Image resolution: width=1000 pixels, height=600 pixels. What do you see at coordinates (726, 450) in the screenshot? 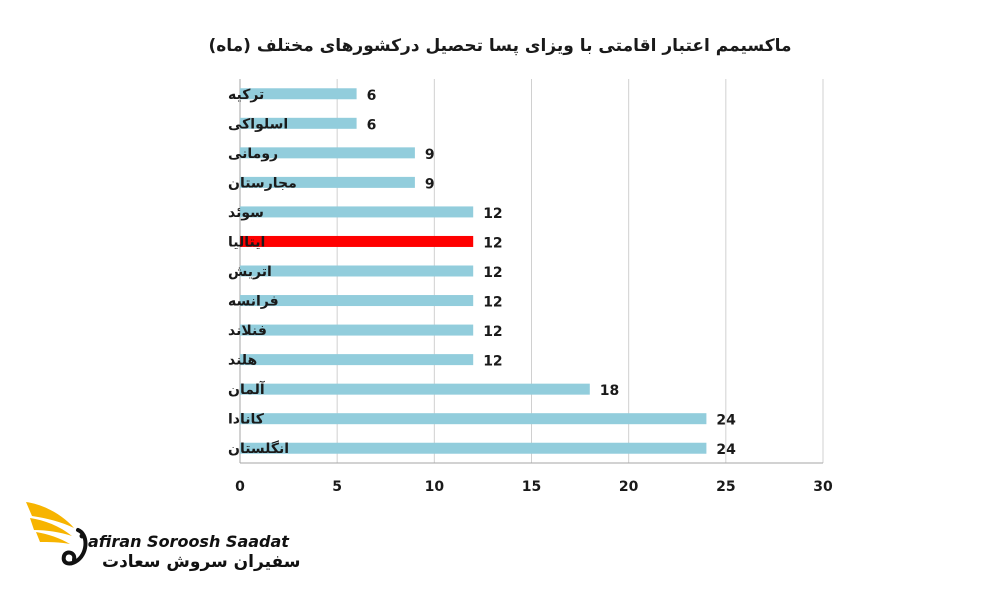
I see `value-label-12: 24` at bounding box center [726, 450].